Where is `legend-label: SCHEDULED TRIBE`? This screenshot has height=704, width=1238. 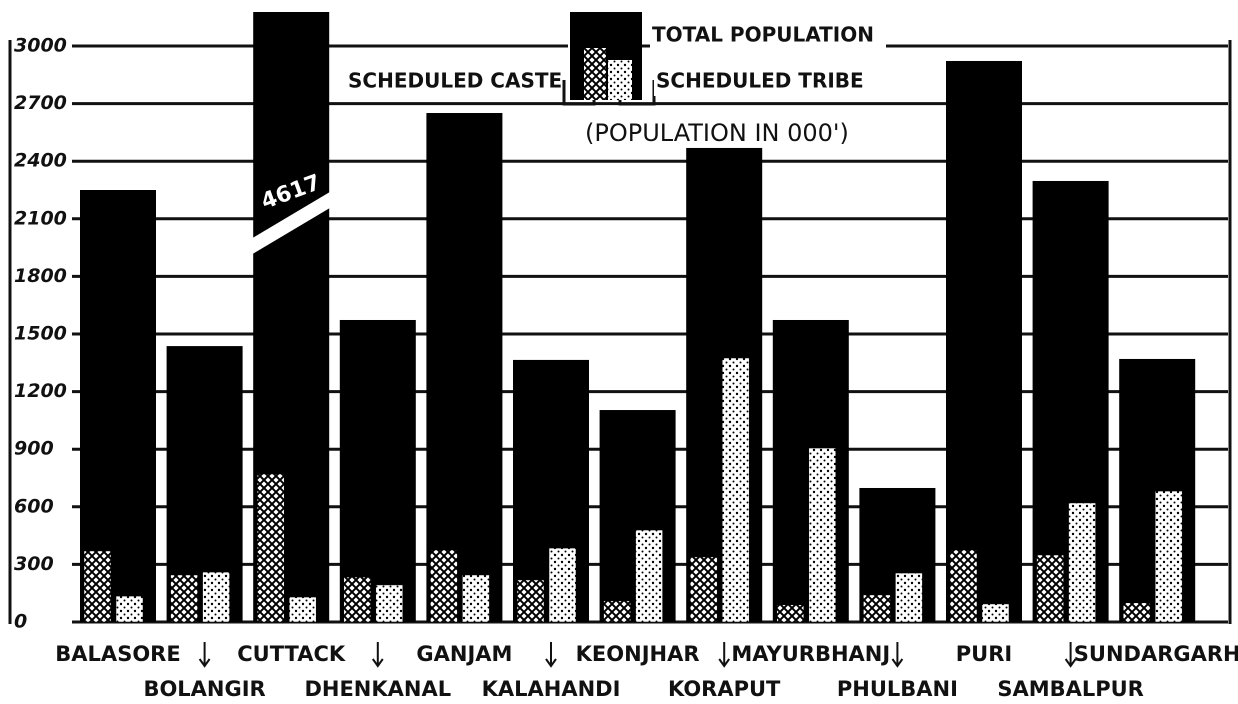 legend-label: SCHEDULED TRIBE is located at coordinates (760, 81).